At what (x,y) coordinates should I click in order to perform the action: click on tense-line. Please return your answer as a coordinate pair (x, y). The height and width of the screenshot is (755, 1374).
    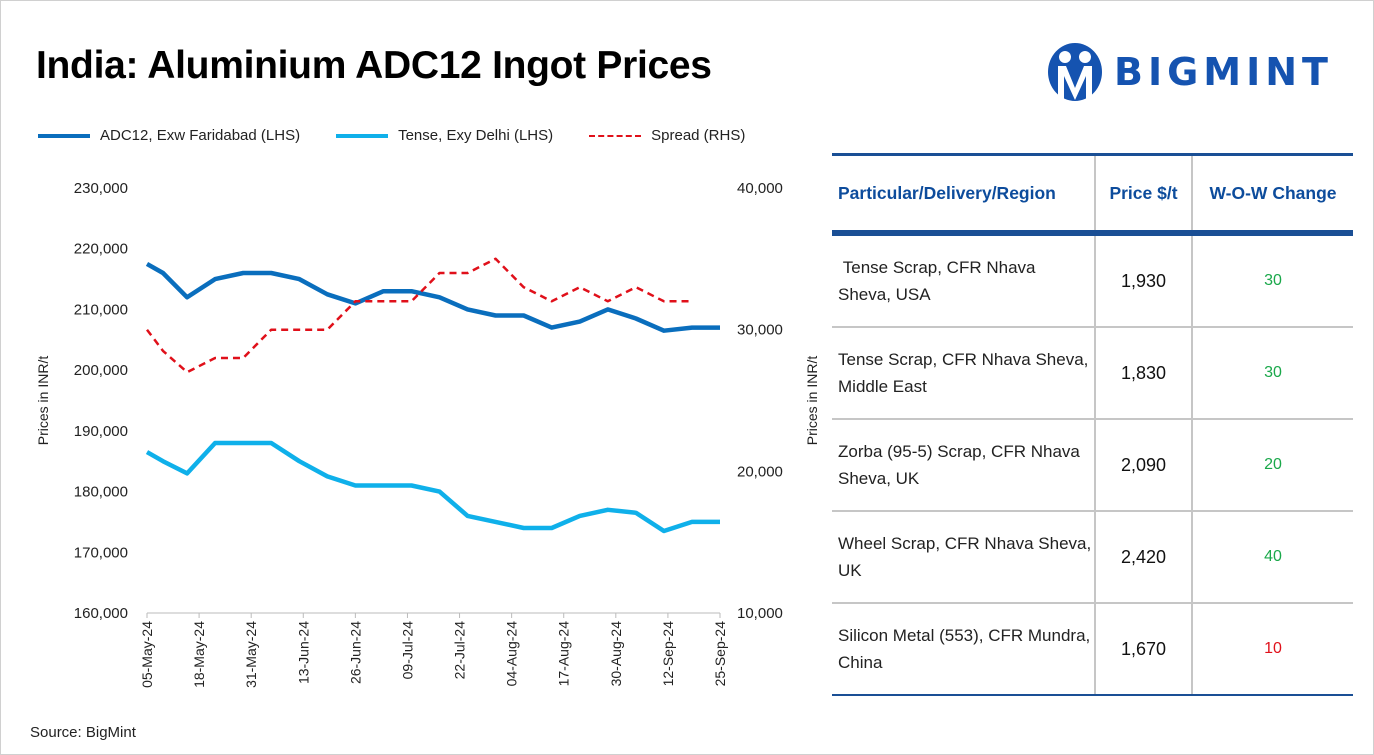
    Looking at the image, I should click on (432, 487).